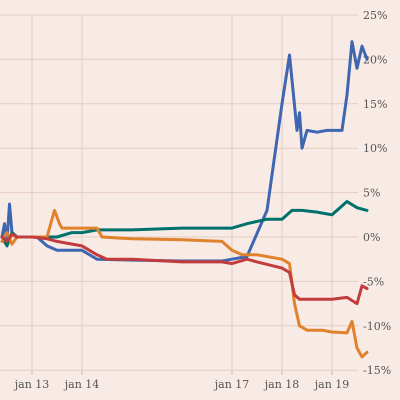 The width and height of the screenshot is (400, 400). Describe the element at coordinates (331, 384) in the screenshot. I see `x-tick-label: jan 19` at that location.